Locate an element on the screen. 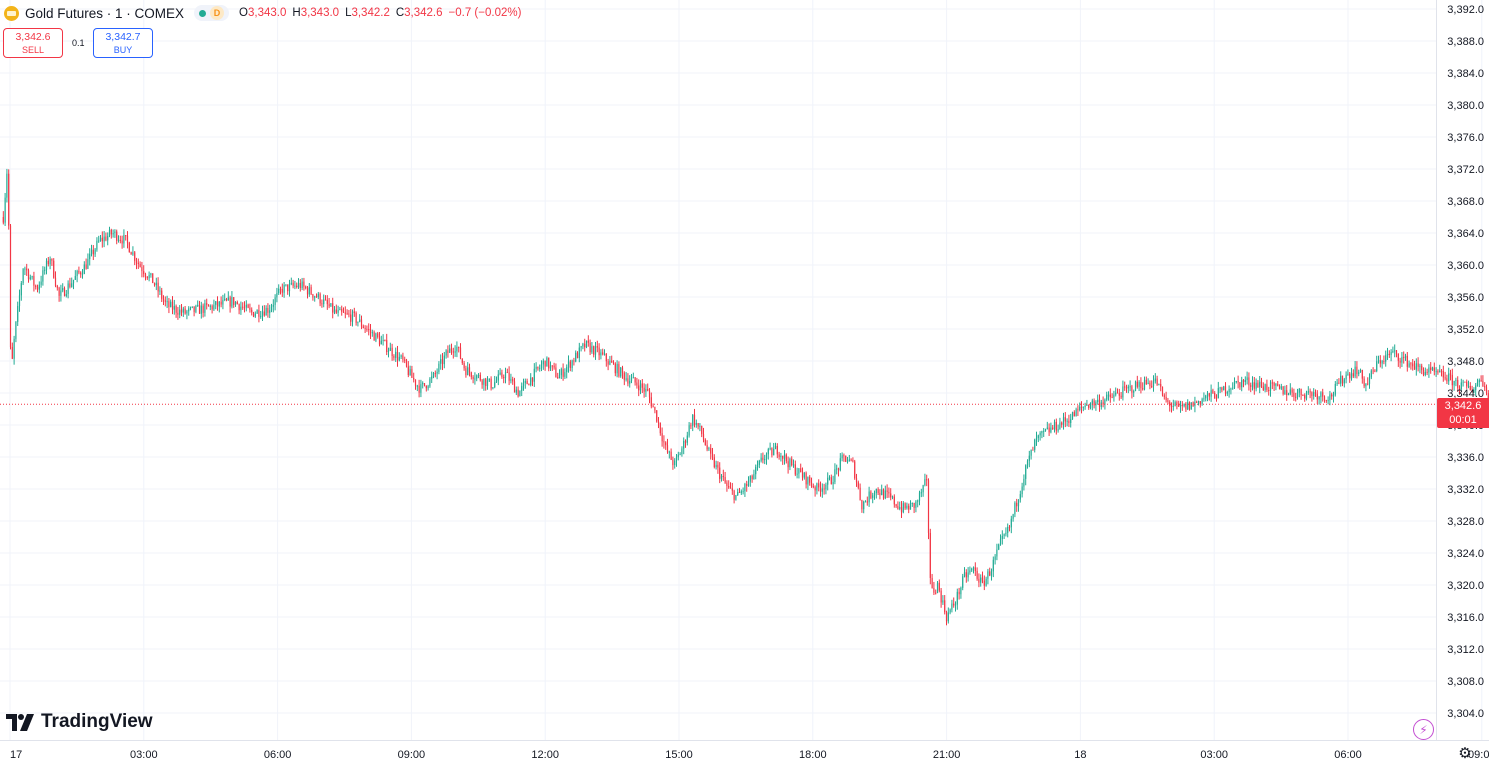  x-tick-label: 12:00 is located at coordinates (545, 755).